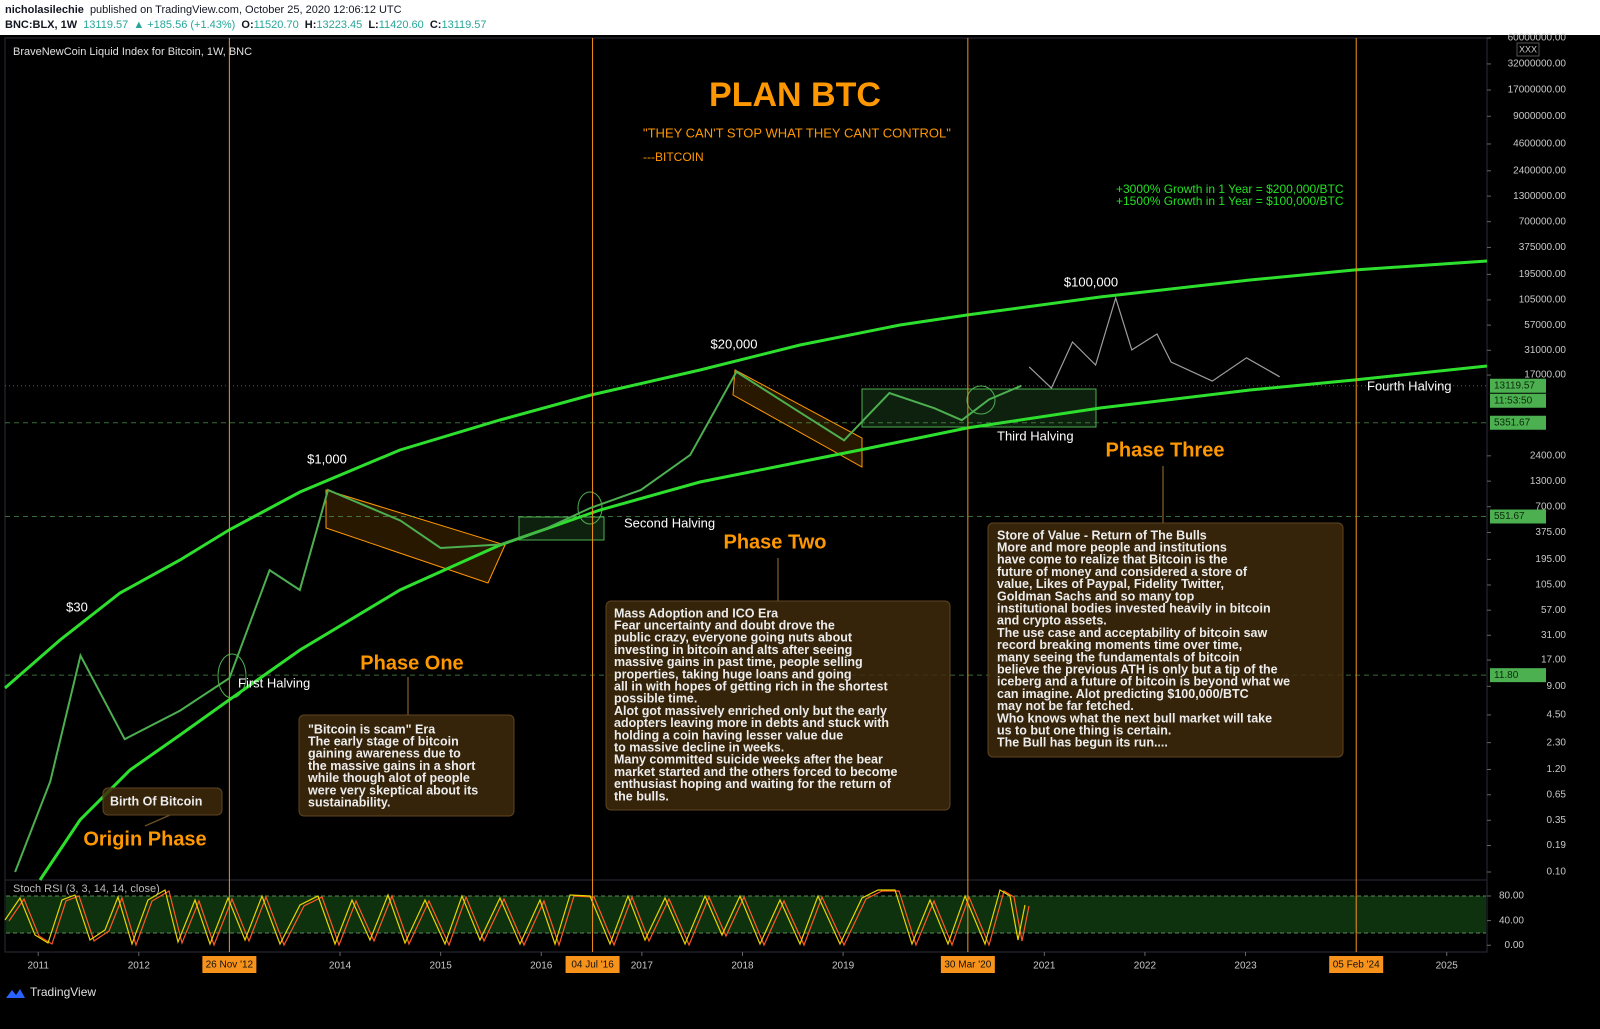  I want to click on note-line: holding a coin having lesser value due, so click(728, 735).